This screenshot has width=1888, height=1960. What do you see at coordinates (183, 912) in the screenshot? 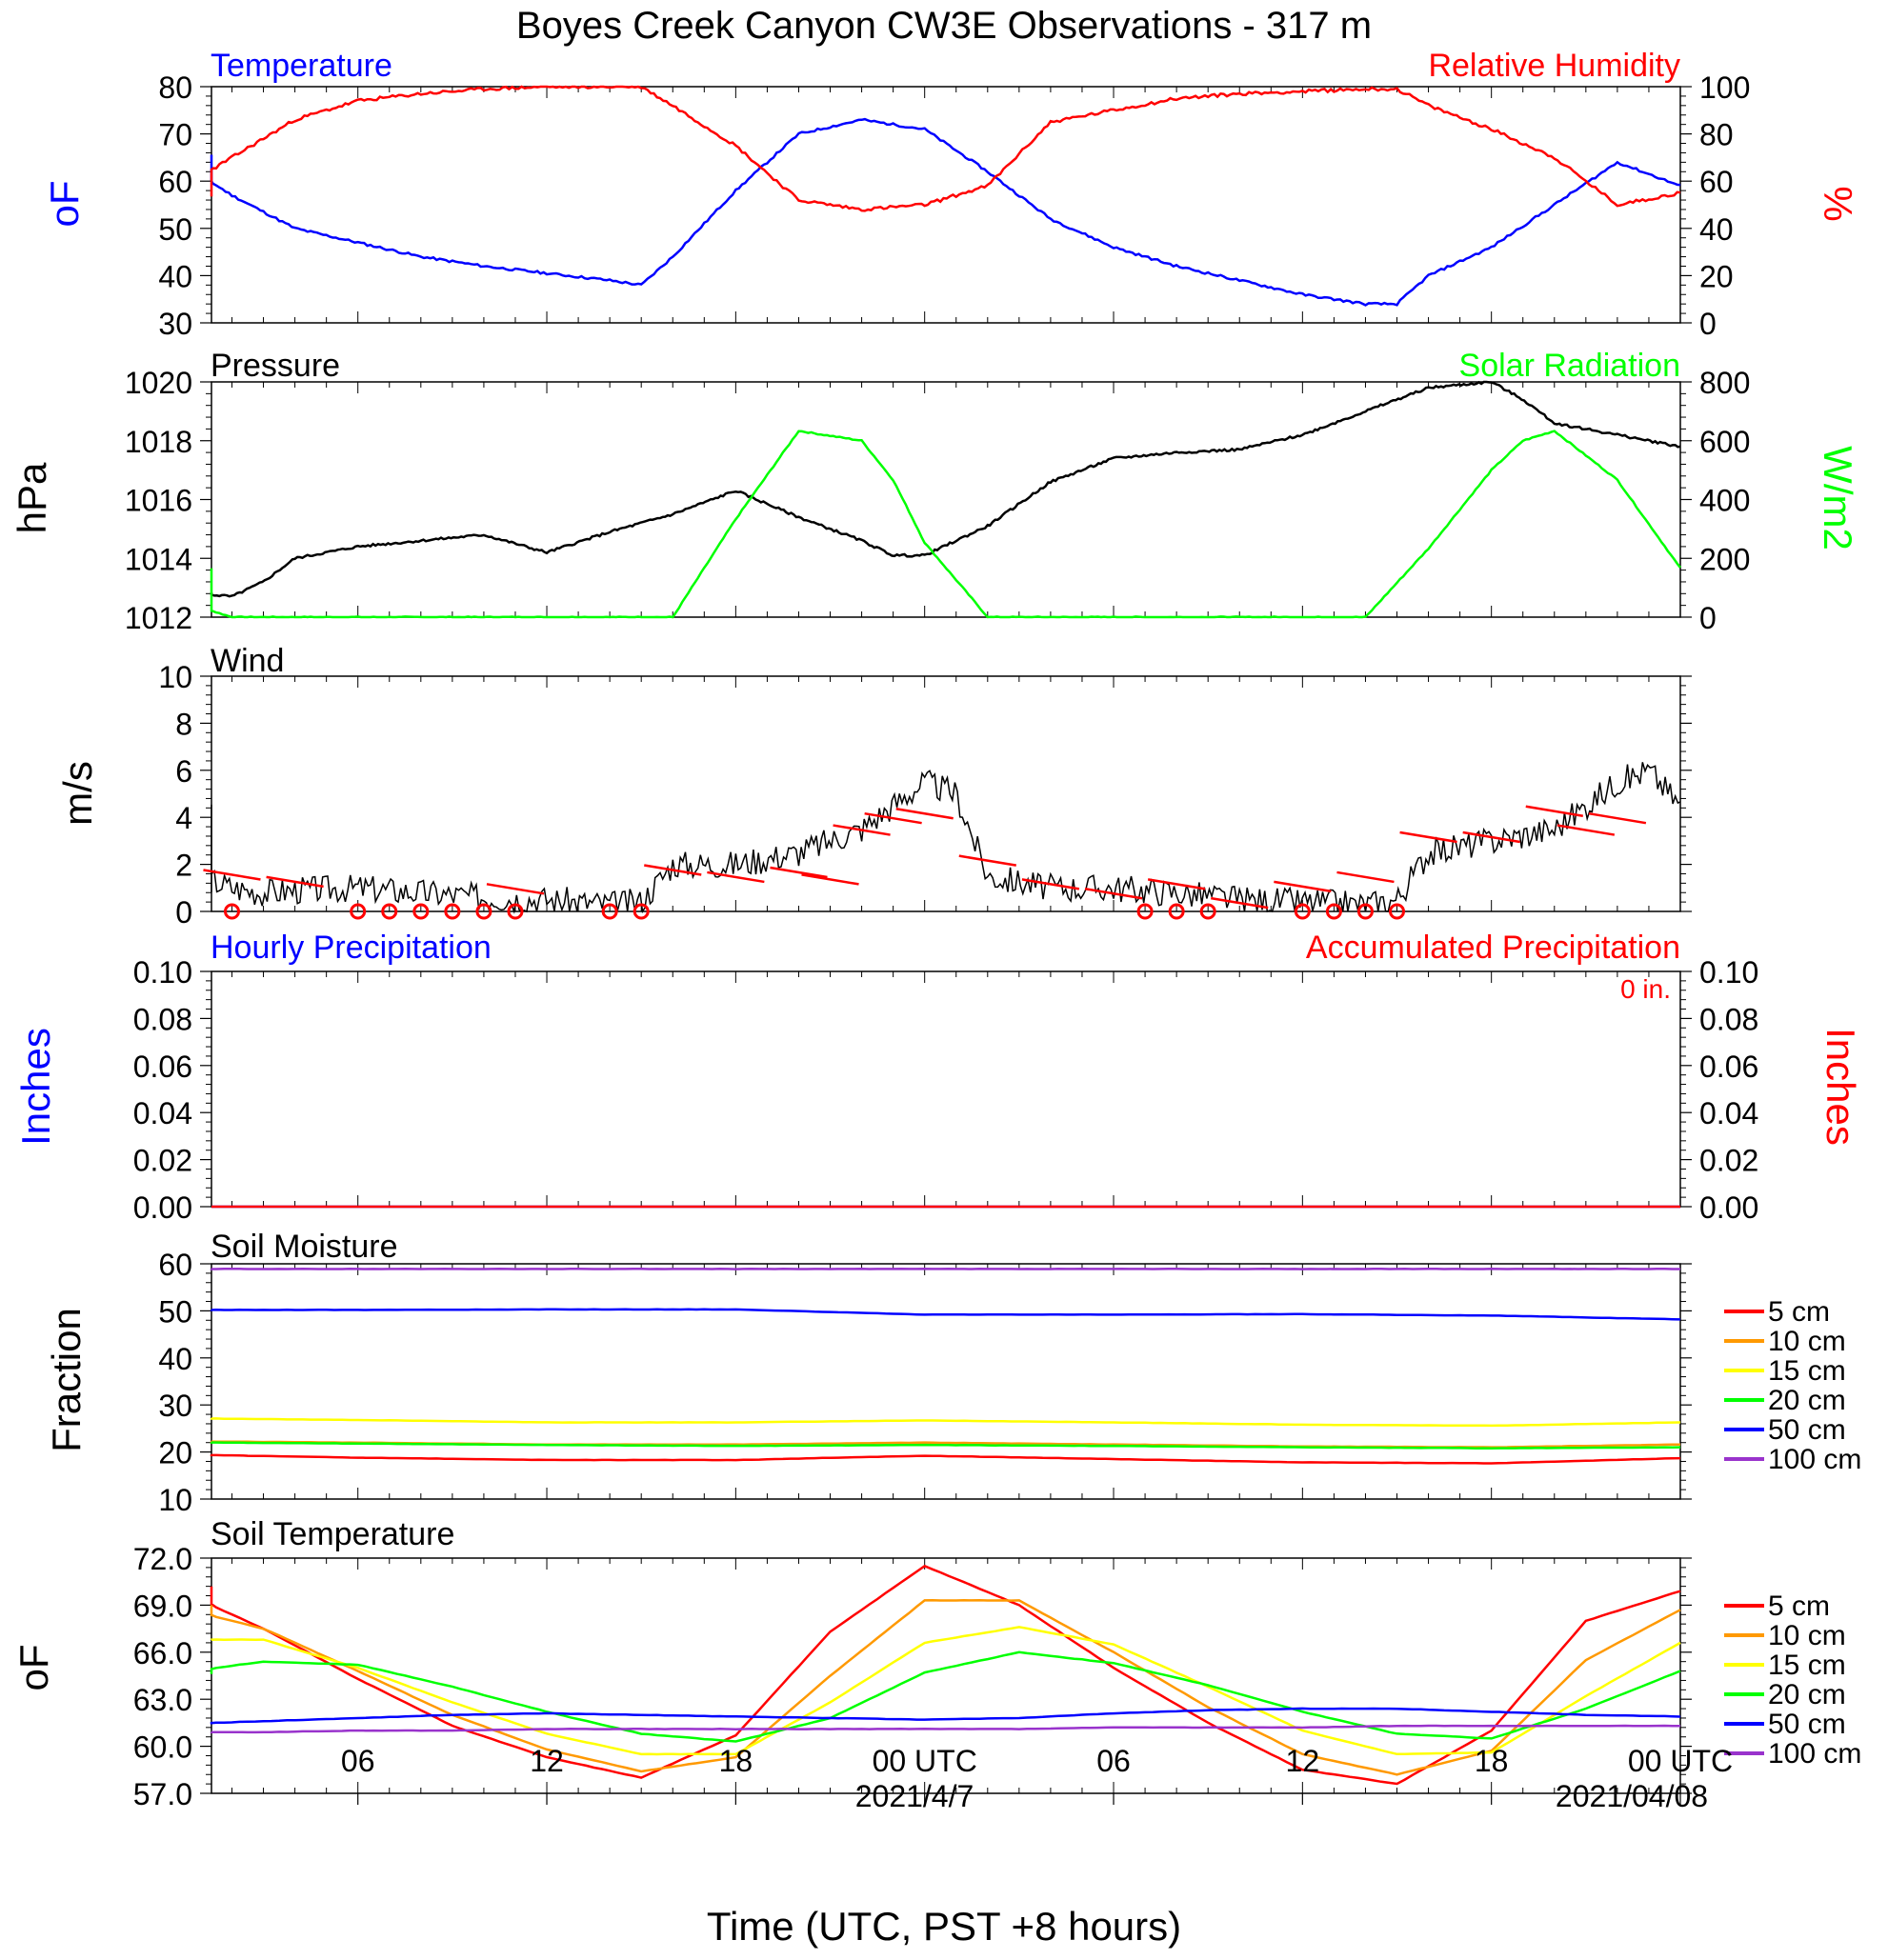
I see `y-tick-label-left: 0` at bounding box center [183, 912].